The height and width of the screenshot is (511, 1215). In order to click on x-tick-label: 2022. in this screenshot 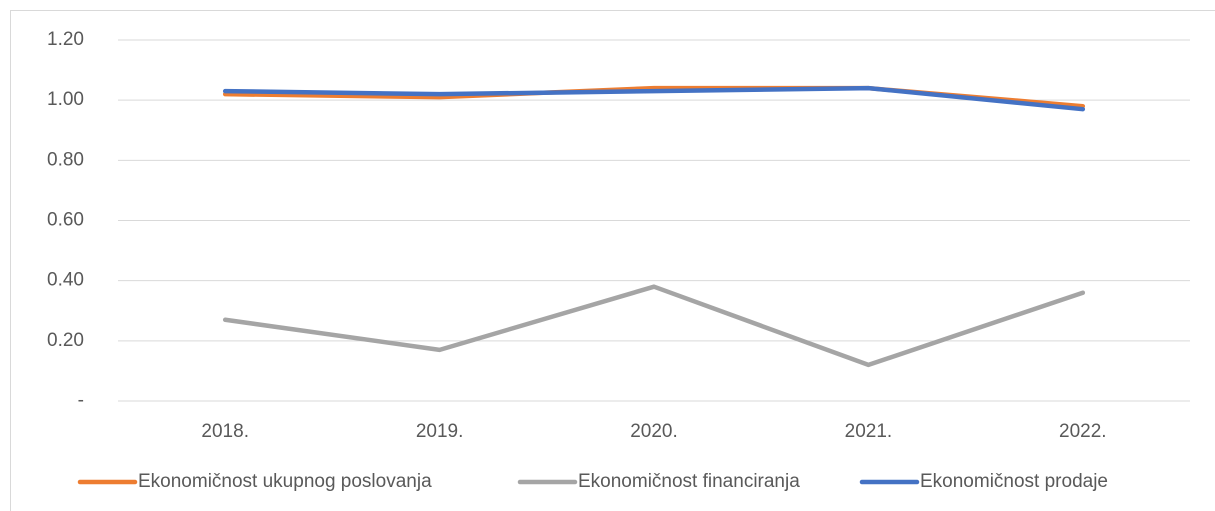, I will do `click(1083, 431)`.